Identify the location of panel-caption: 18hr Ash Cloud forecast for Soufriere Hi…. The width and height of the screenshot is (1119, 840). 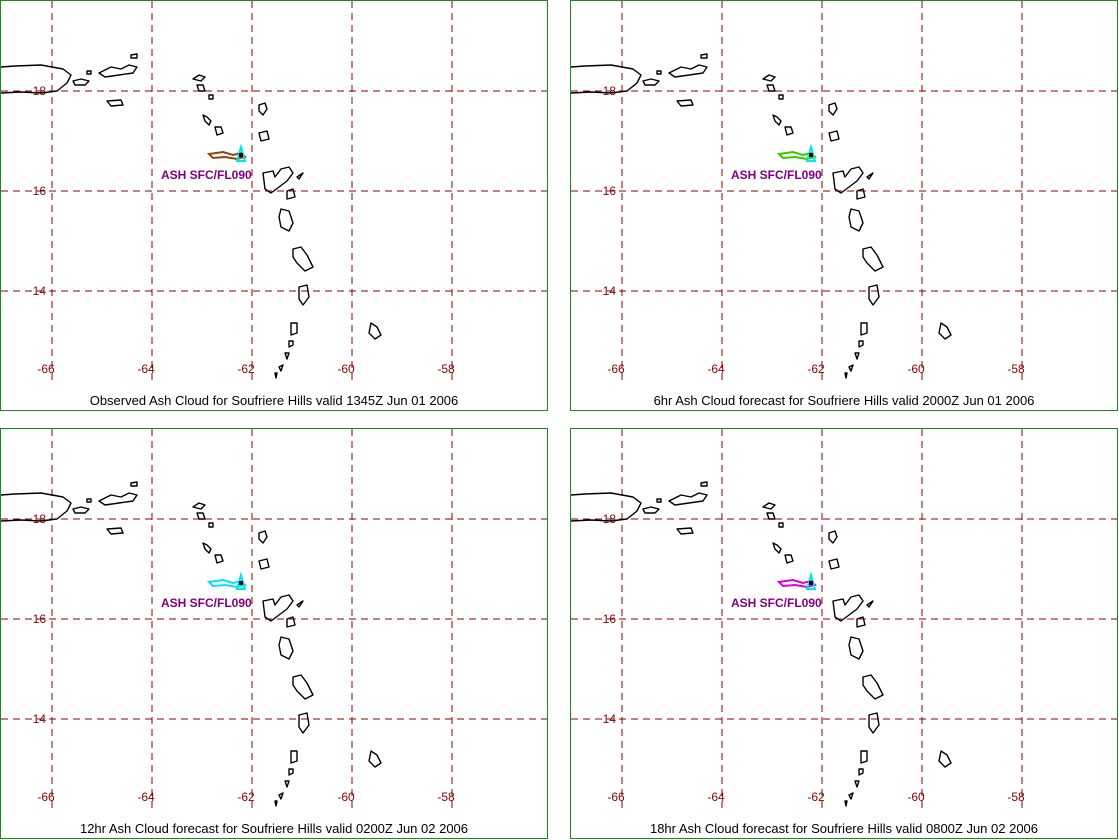
(844, 828).